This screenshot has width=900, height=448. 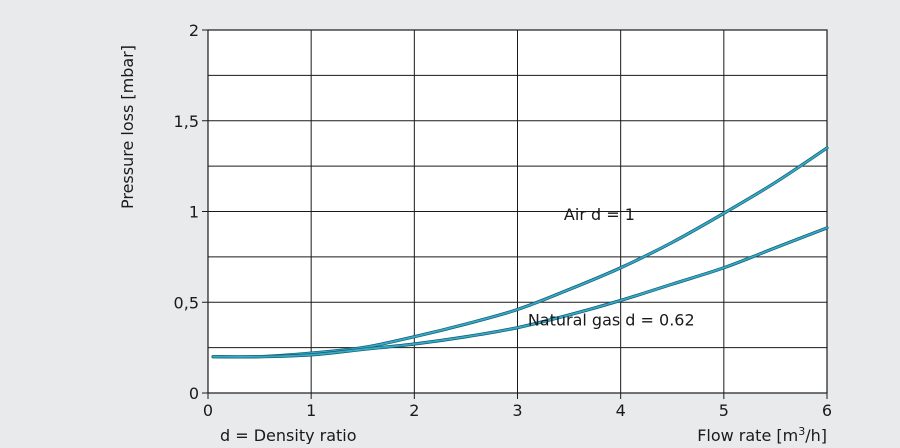 What do you see at coordinates (311, 410) in the screenshot?
I see `x-tick-label: 1` at bounding box center [311, 410].